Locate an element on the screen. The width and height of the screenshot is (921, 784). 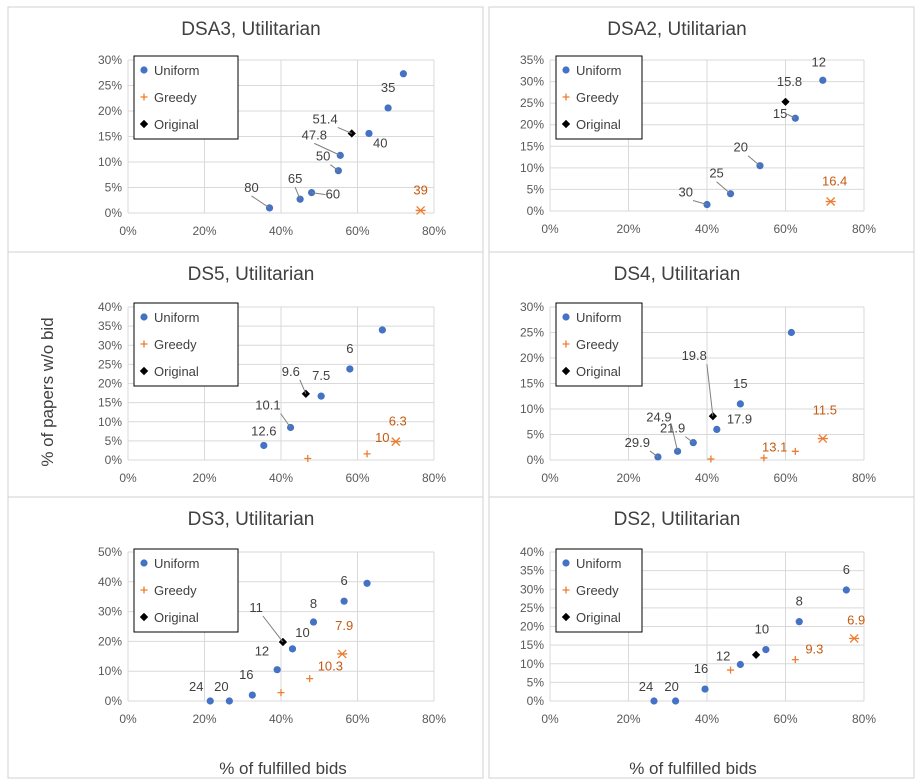
point-label: 80 is located at coordinates (251, 187).